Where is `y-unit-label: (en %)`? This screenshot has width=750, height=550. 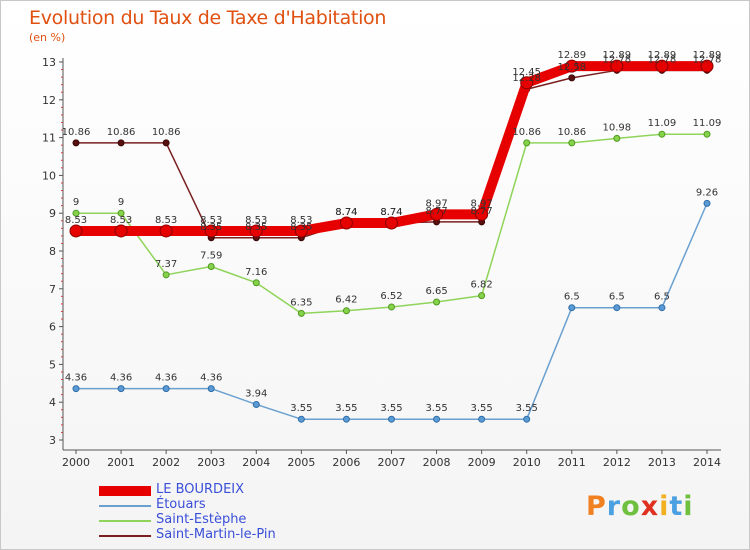
y-unit-label: (en %) is located at coordinates (47, 37).